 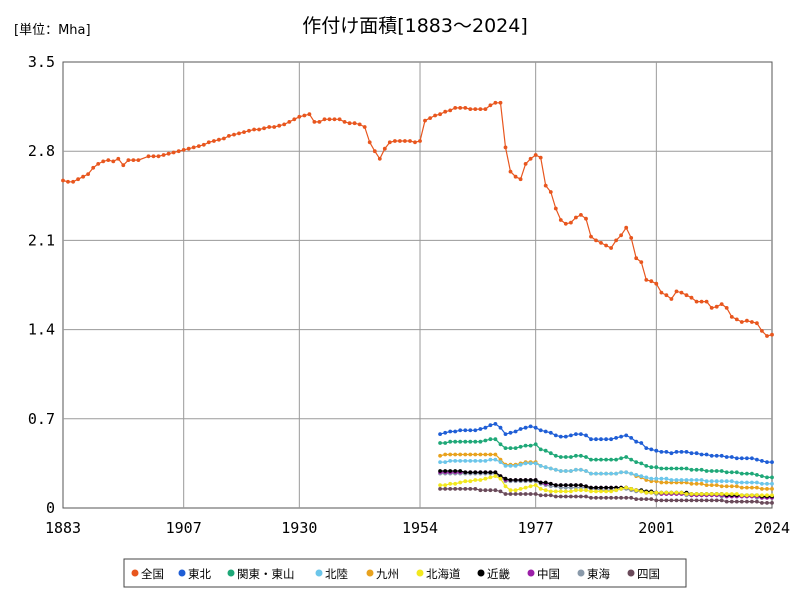 What do you see at coordinates (606, 486) in the screenshot?
I see `series-北海道` at bounding box center [606, 486].